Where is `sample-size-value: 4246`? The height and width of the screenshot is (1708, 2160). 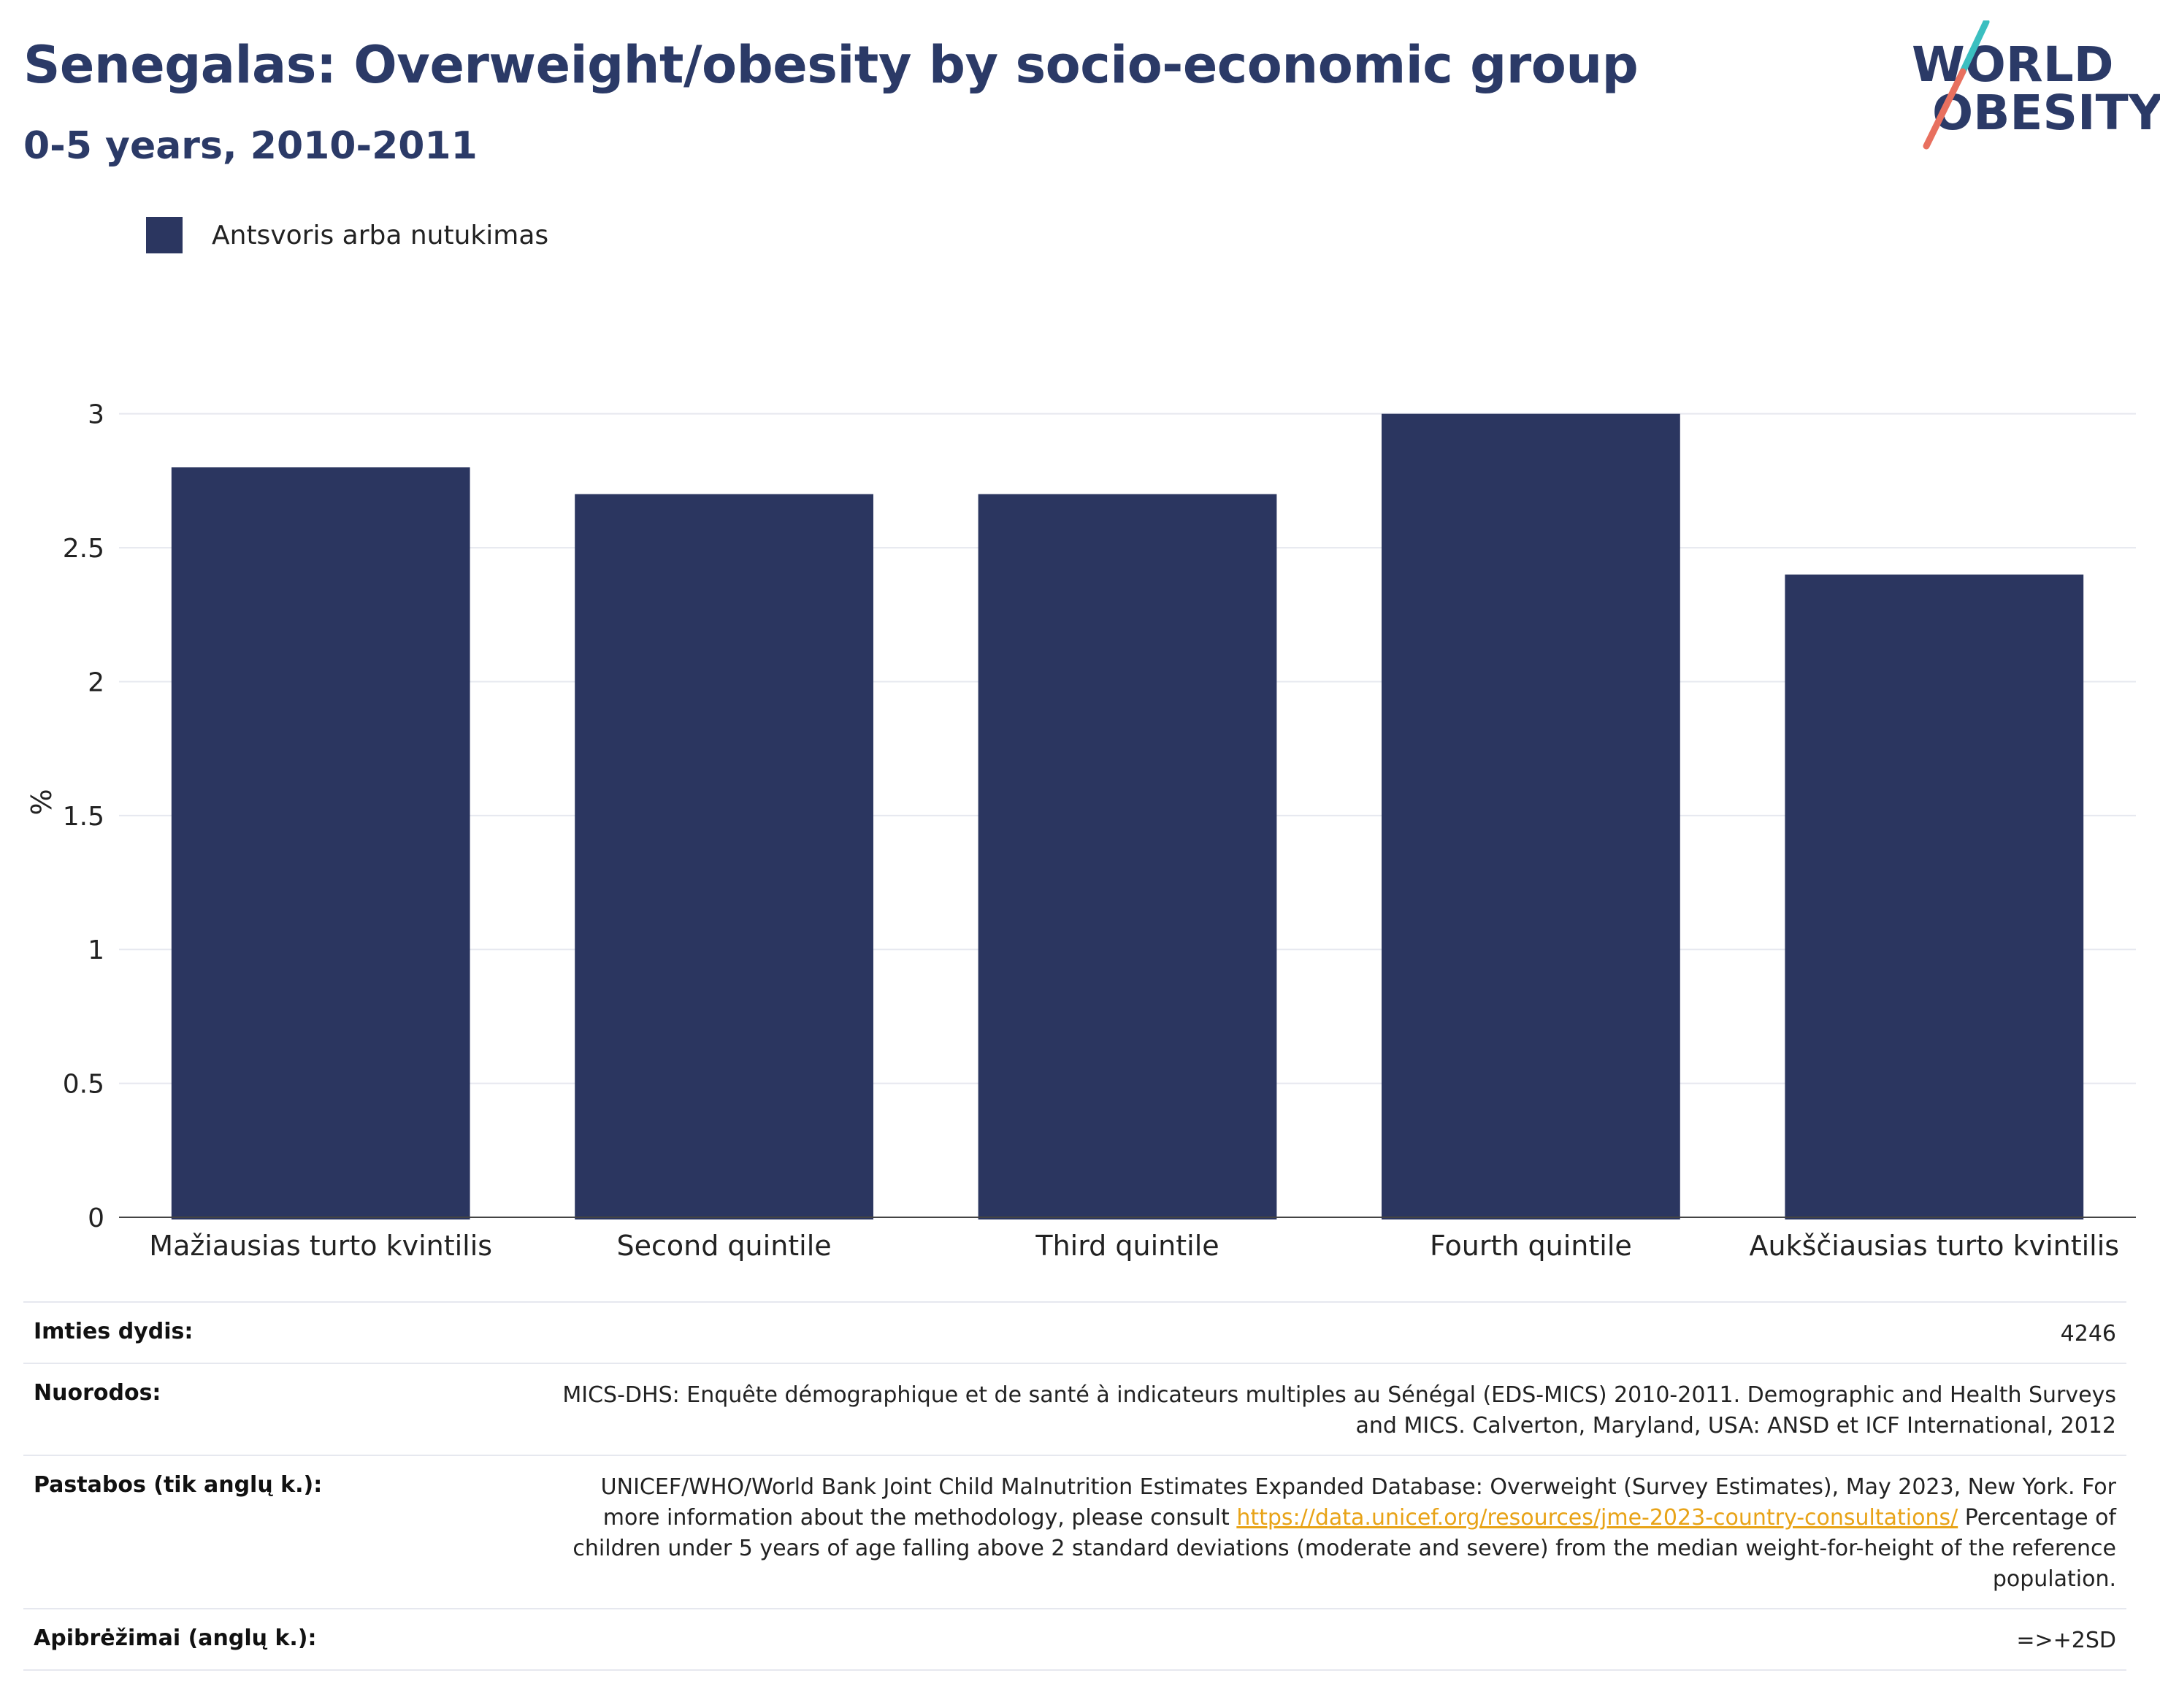 sample-size-value: 4246 is located at coordinates (2088, 1334).